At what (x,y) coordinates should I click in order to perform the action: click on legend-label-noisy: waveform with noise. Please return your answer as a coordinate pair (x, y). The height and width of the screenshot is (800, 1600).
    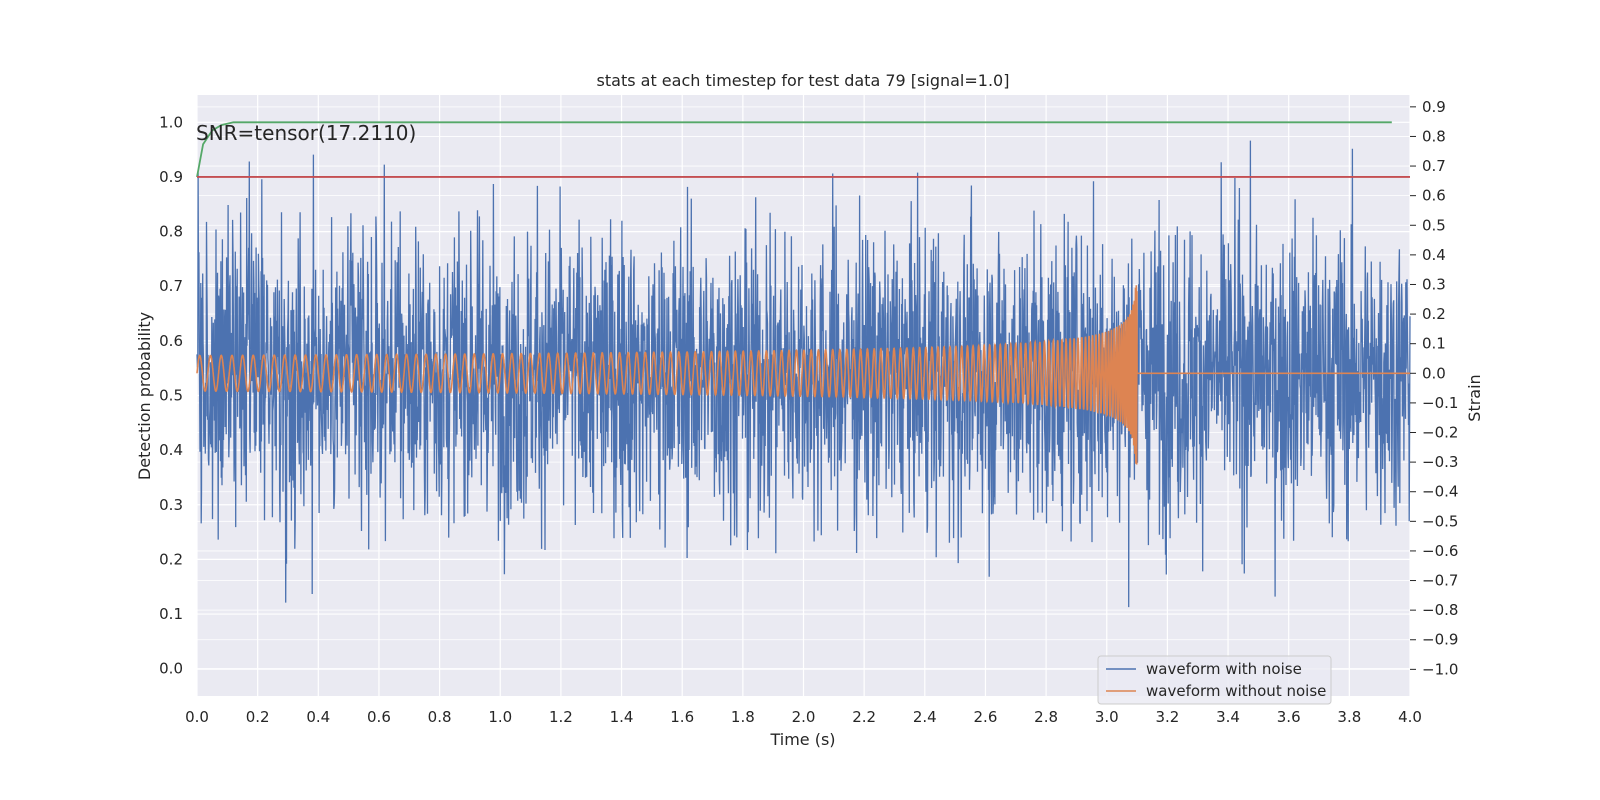
    Looking at the image, I should click on (1224, 669).